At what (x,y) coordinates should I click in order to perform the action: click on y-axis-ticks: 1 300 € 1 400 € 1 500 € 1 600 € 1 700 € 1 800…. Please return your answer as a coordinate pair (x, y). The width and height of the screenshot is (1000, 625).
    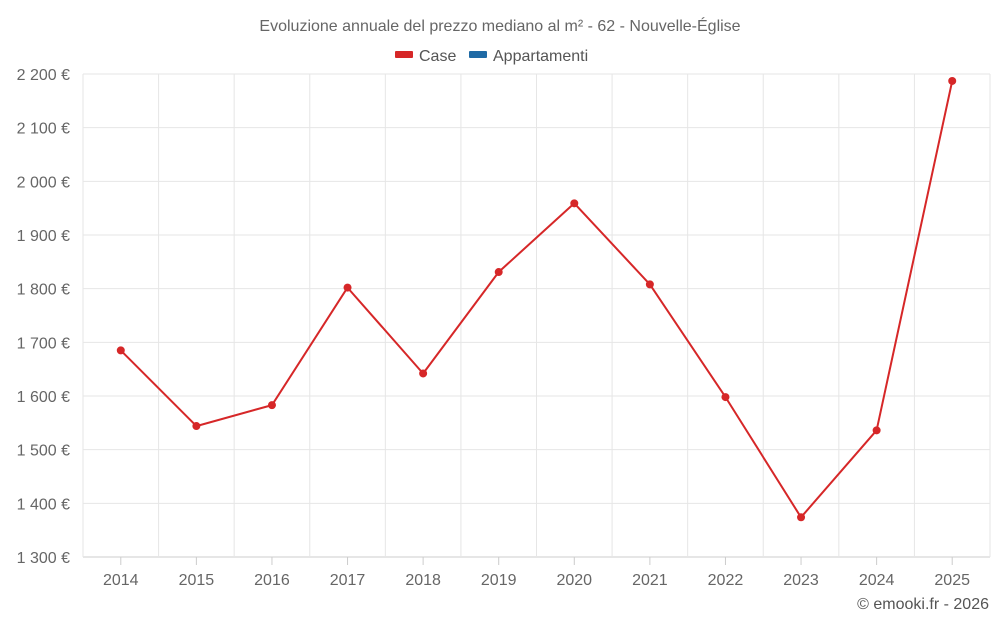
    Looking at the image, I should click on (43, 317).